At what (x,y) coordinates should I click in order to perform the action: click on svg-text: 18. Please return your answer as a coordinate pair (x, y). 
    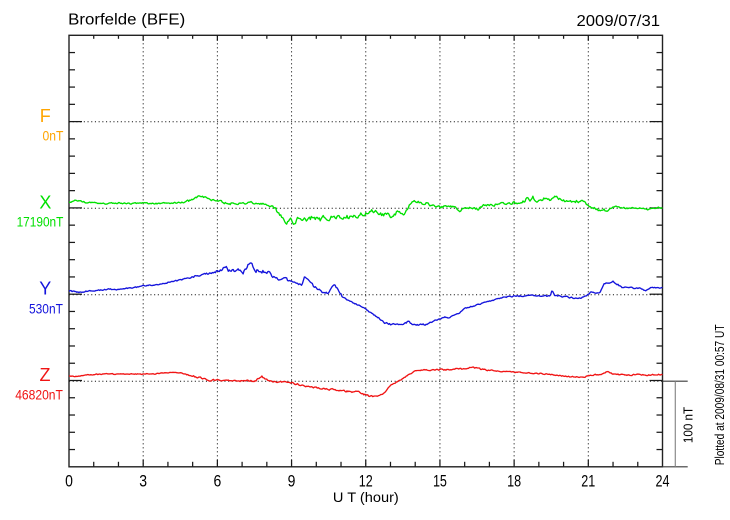
    Looking at the image, I should click on (514, 481).